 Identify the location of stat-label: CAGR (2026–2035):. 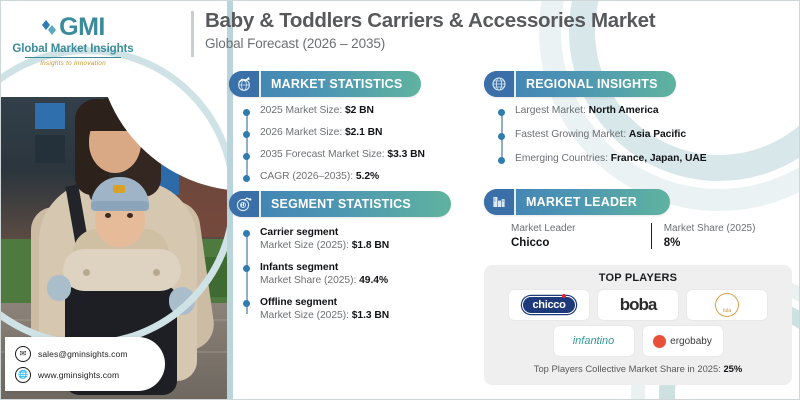
(307, 176).